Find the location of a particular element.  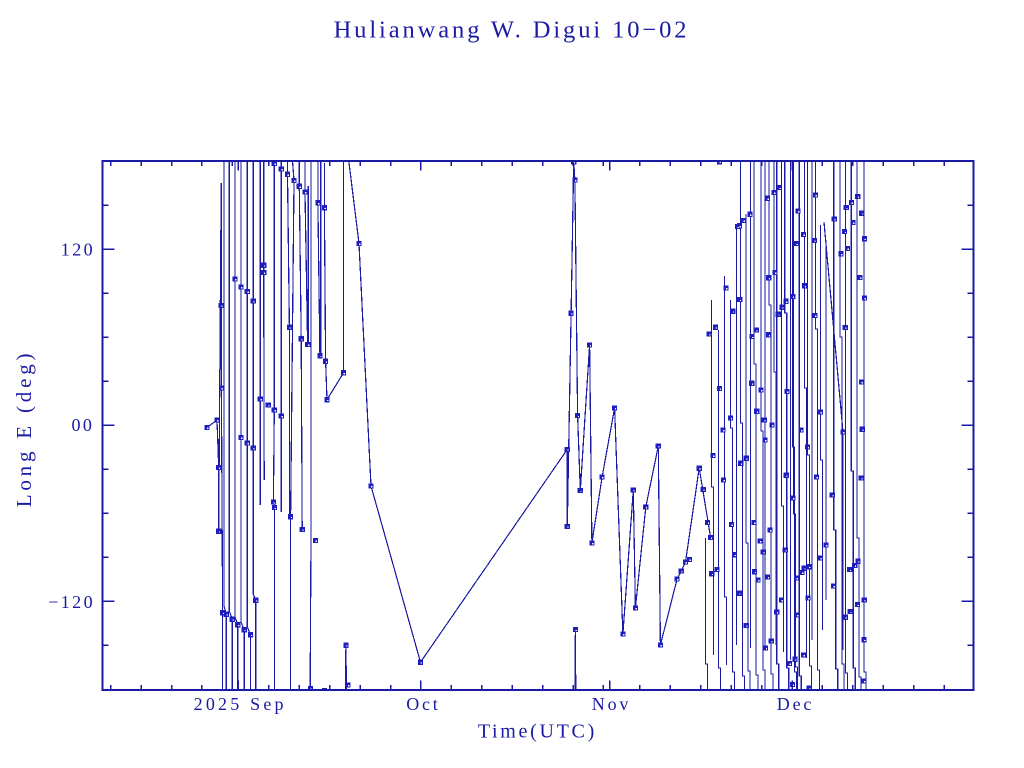

svg-text: 00 is located at coordinates (82, 425).